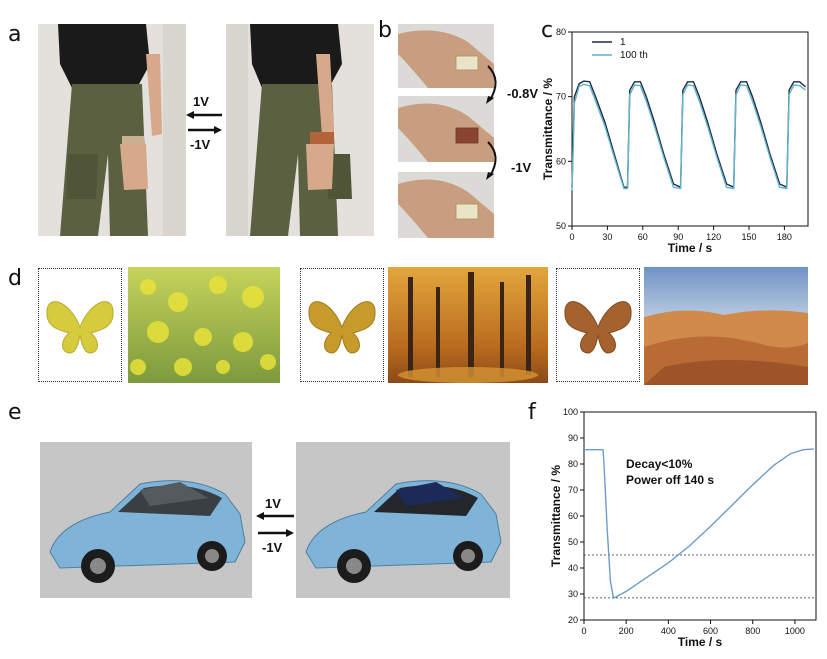 This screenshot has width=827, height=659. I want to click on switch-arrows-a, so click(204, 122).